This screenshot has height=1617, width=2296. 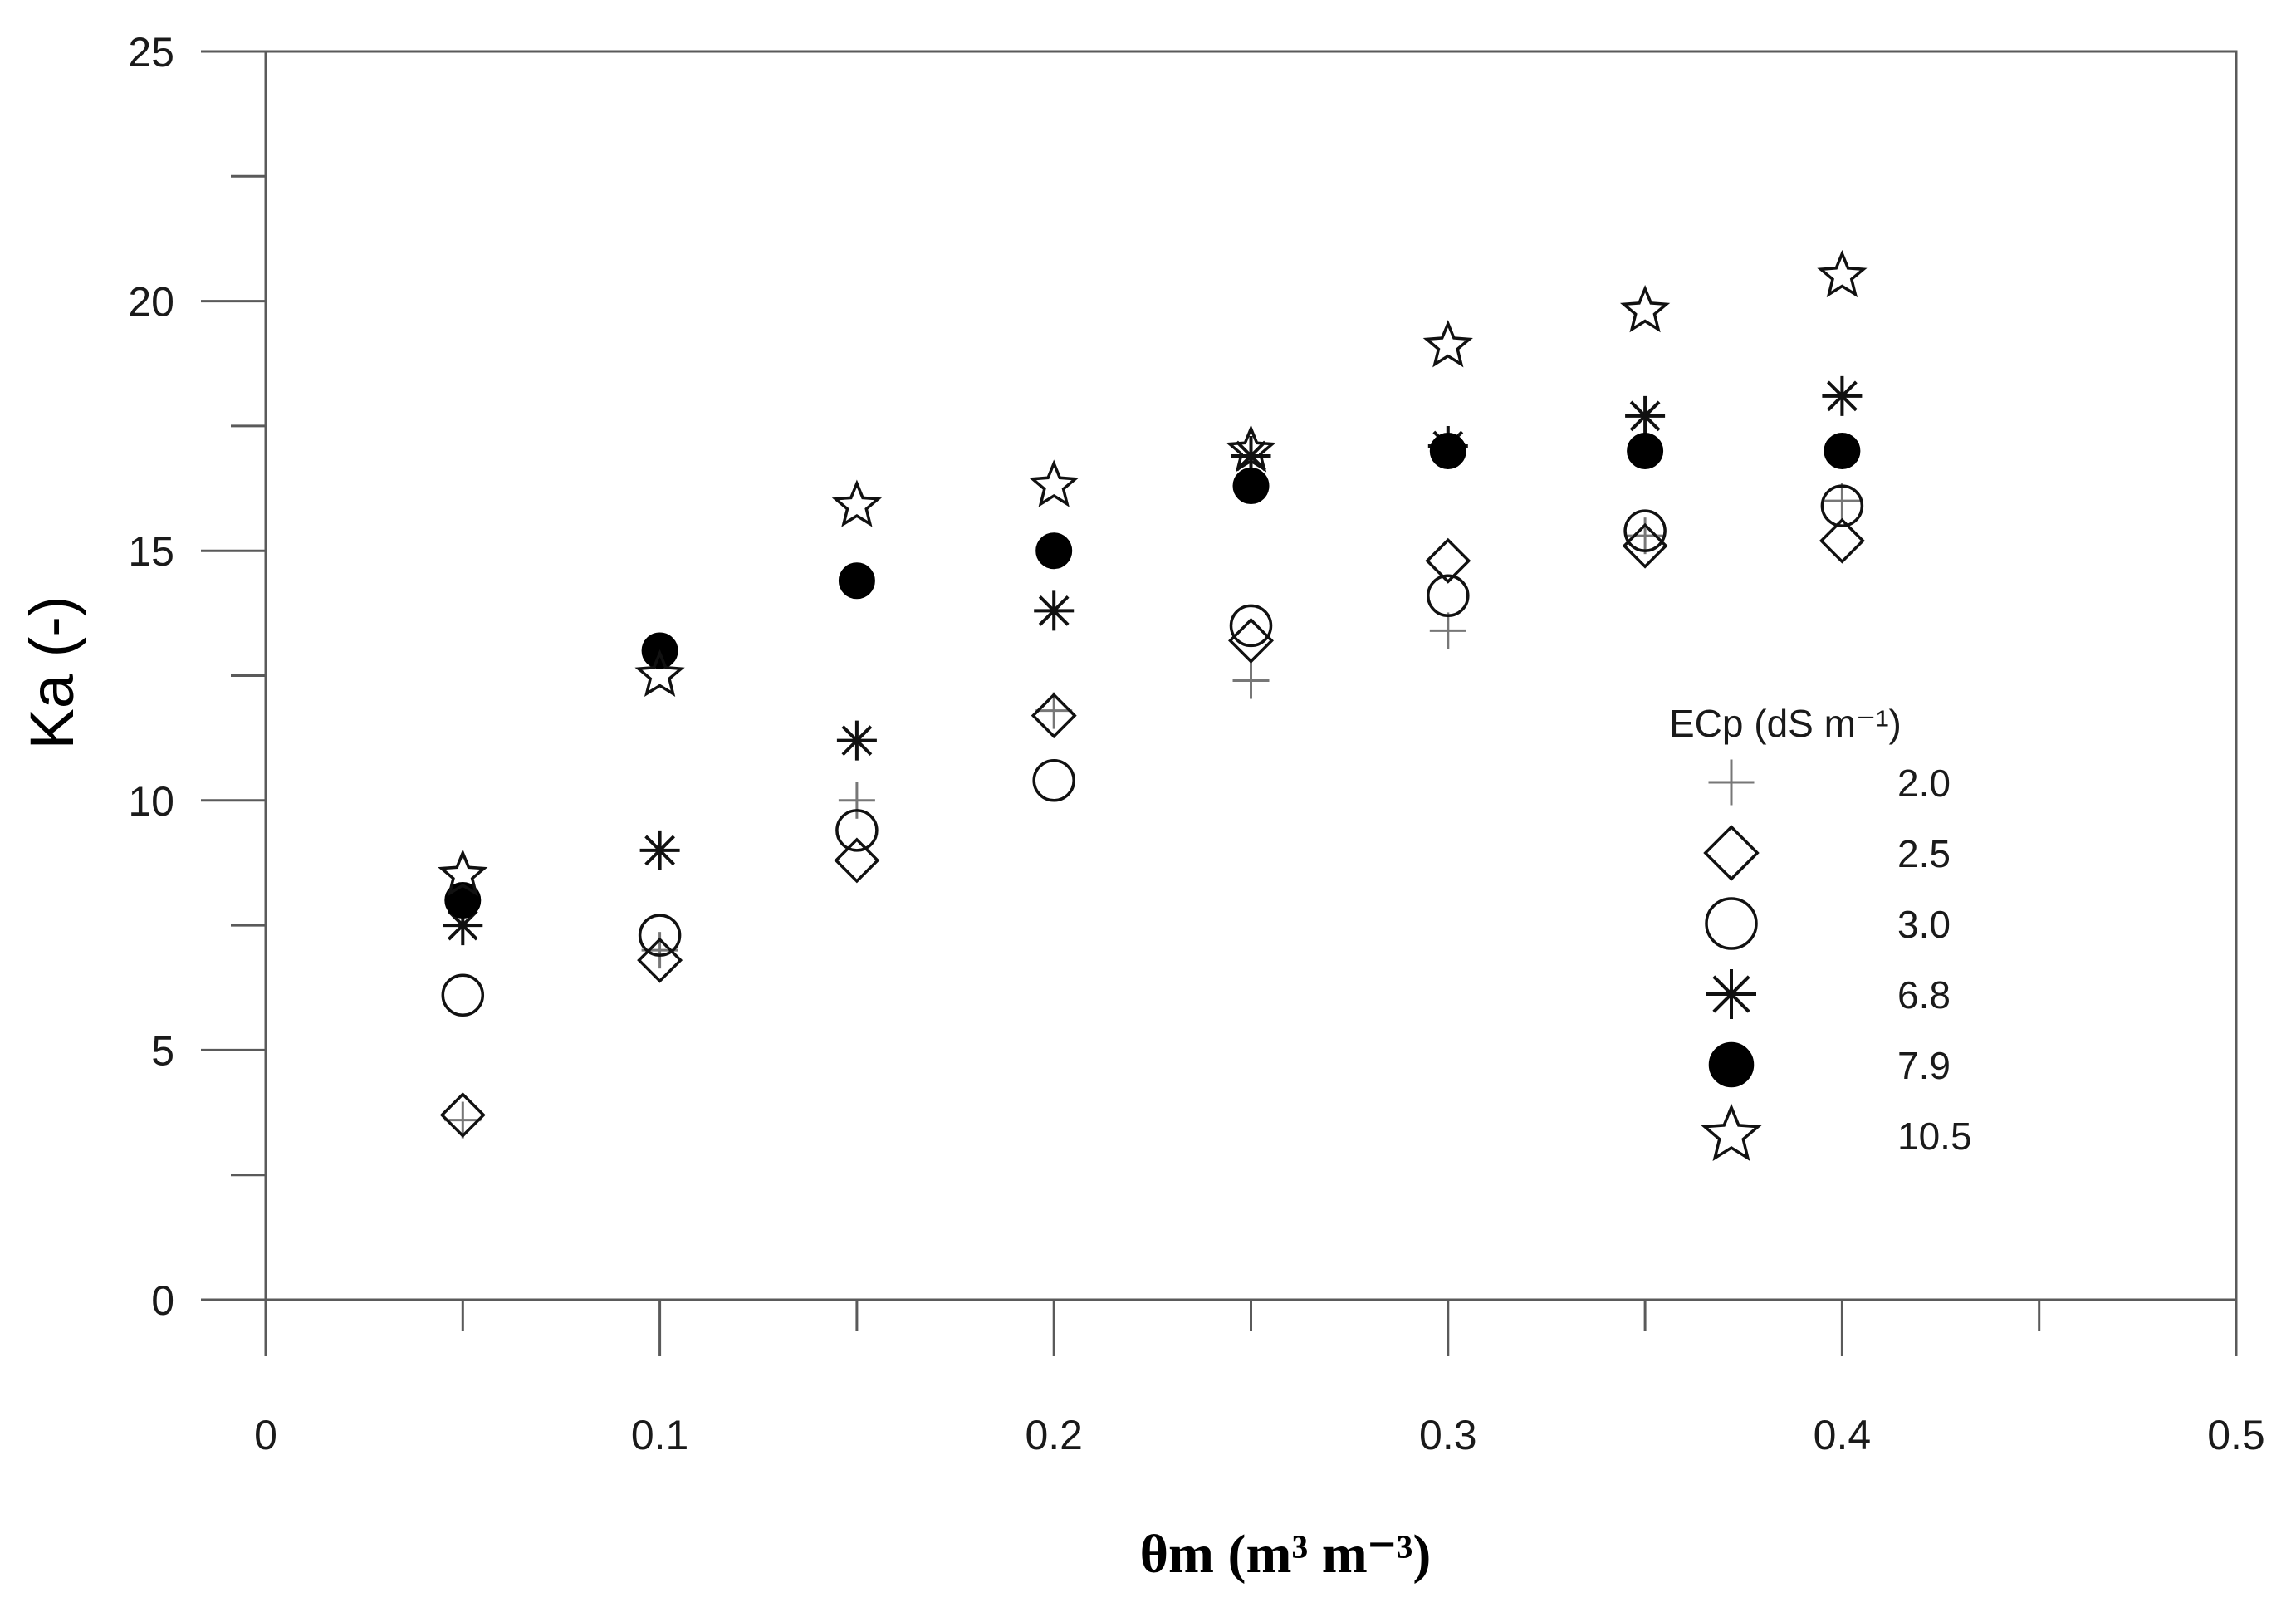 I want to click on y-axis-ticks: 0 5 10 15 20 25, so click(x=197, y=676).